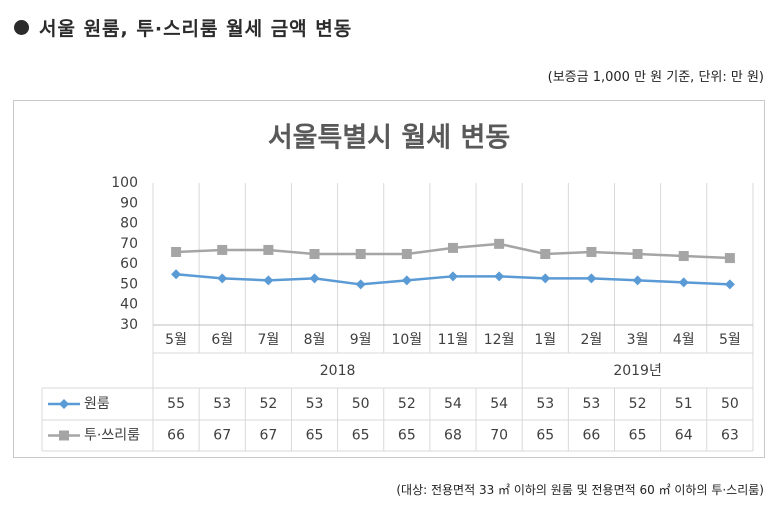  I want to click on table-value: 63, so click(730, 436).